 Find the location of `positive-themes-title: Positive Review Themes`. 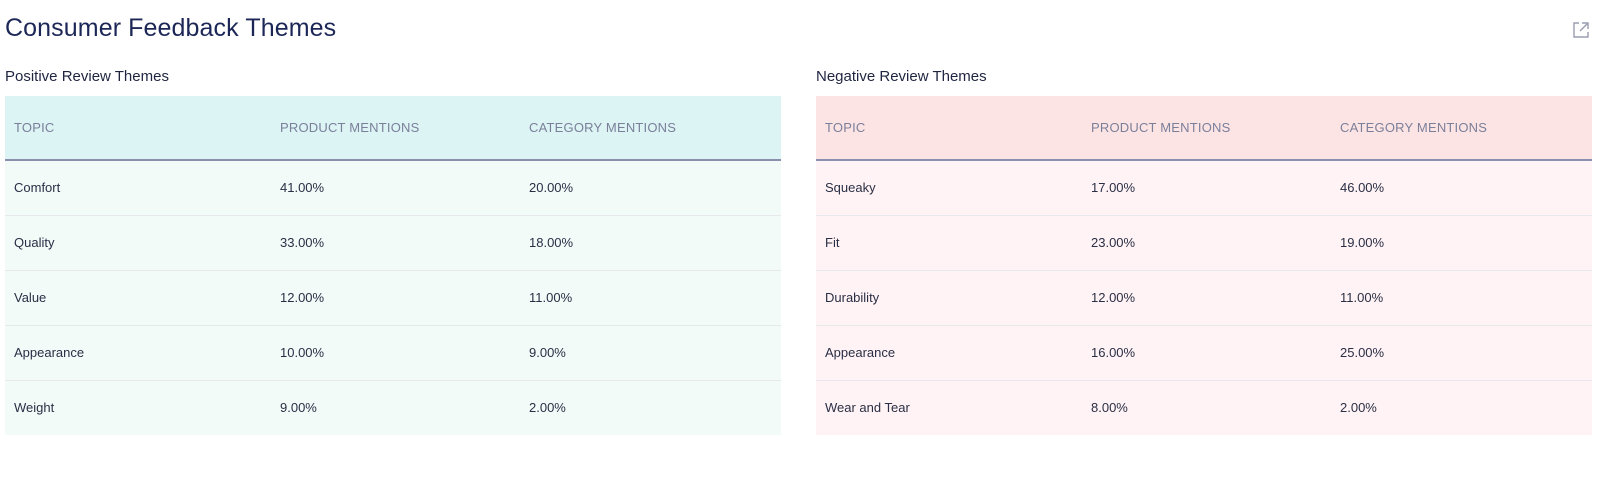

positive-themes-title: Positive Review Themes is located at coordinates (87, 76).